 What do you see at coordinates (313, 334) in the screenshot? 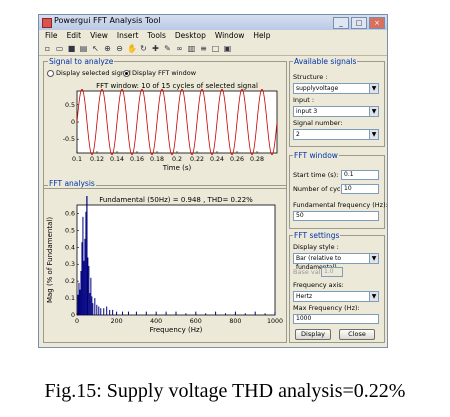
I see `display-button: Display` at bounding box center [313, 334].